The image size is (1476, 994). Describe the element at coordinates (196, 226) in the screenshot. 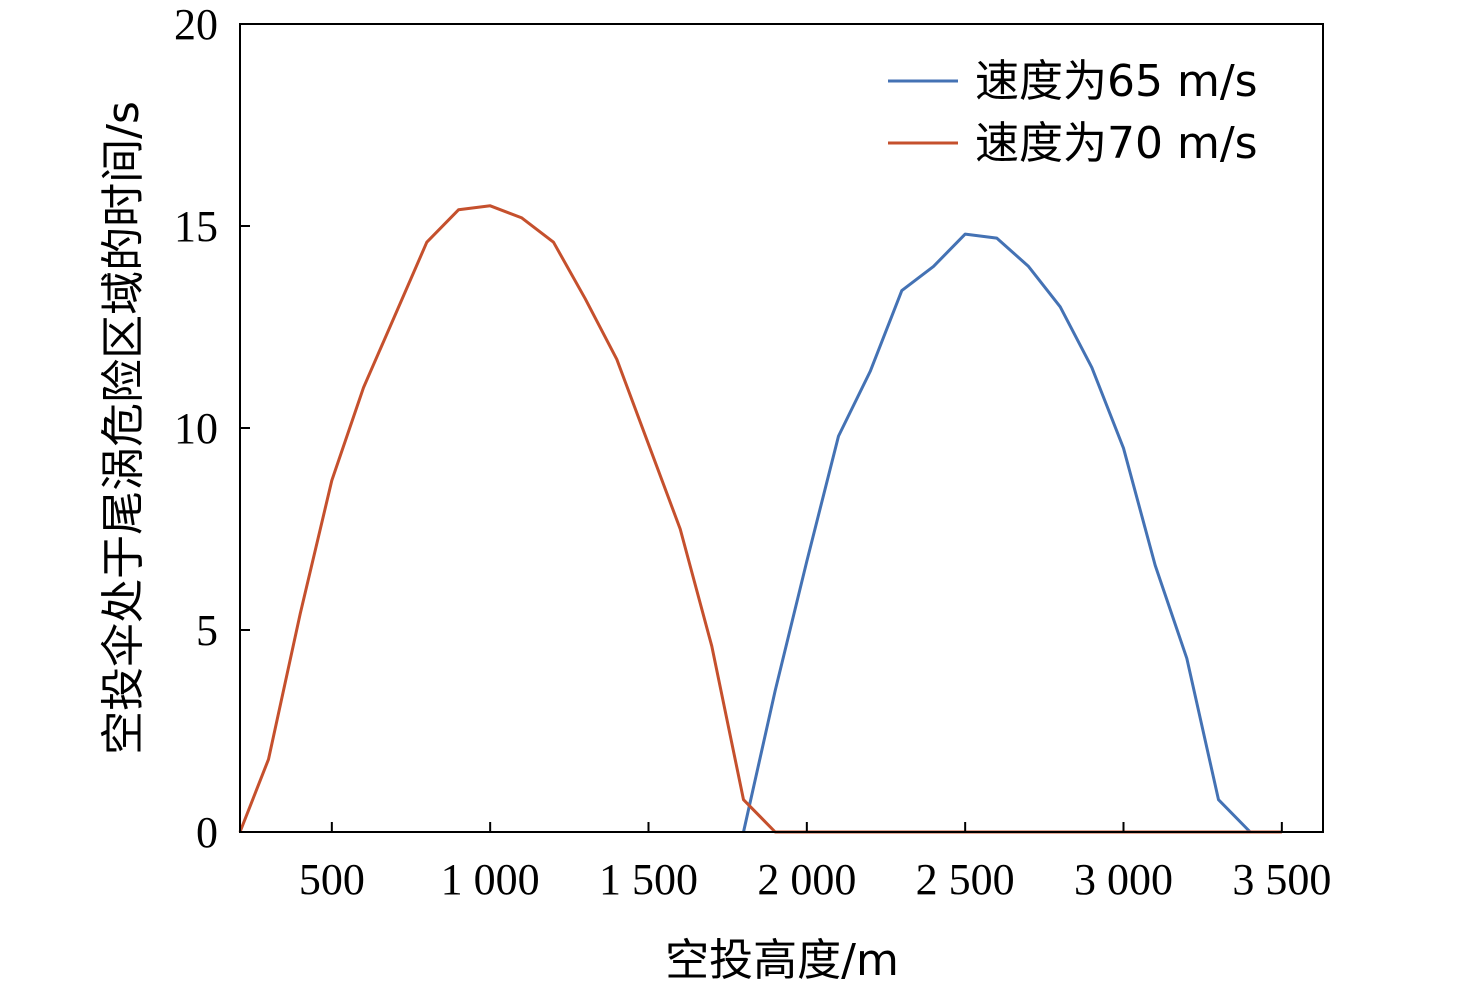

I see `y-tick-label: 15` at that location.